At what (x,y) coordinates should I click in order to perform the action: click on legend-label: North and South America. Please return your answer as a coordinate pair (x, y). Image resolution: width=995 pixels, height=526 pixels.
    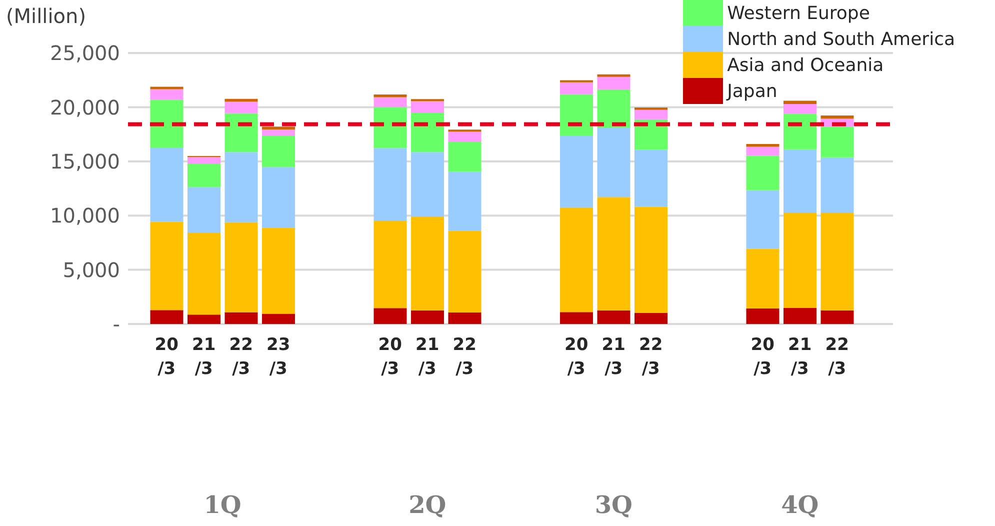
    Looking at the image, I should click on (841, 39).